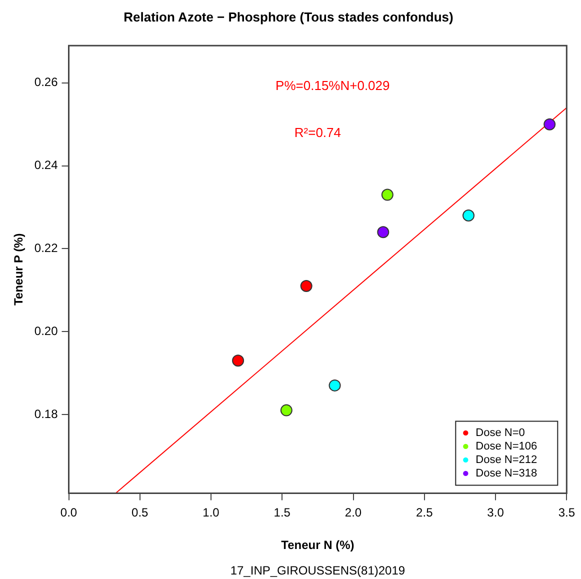 This screenshot has height=579, width=581. I want to click on x-tick-label: 3.0, so click(495, 513).